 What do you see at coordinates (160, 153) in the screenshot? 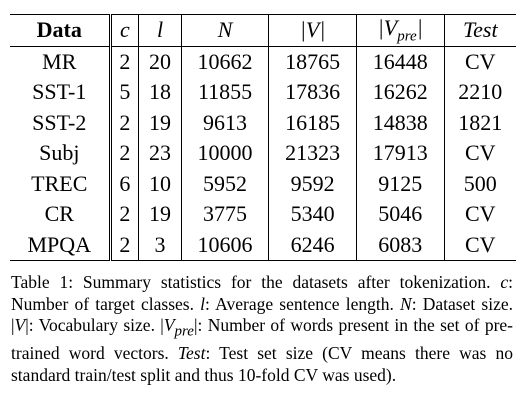
I see `table-cell: 23` at bounding box center [160, 153].